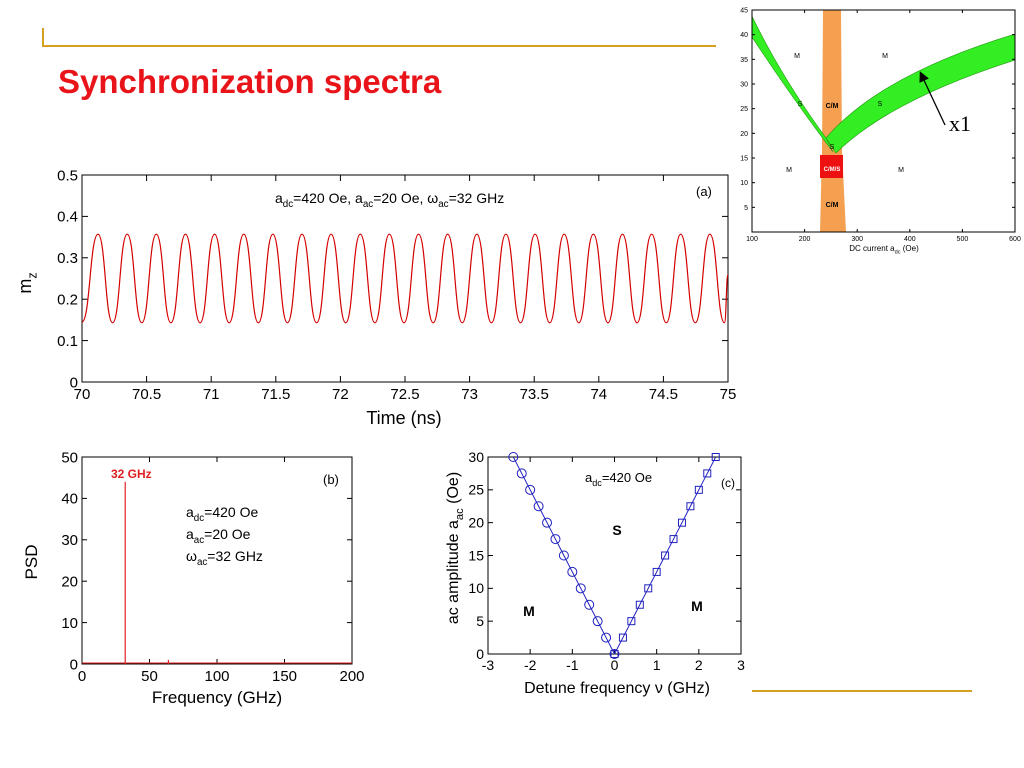  I want to click on annotation: adc=420 Oe, aac=20 Oe, ωac=32 GHz, so click(389, 200).